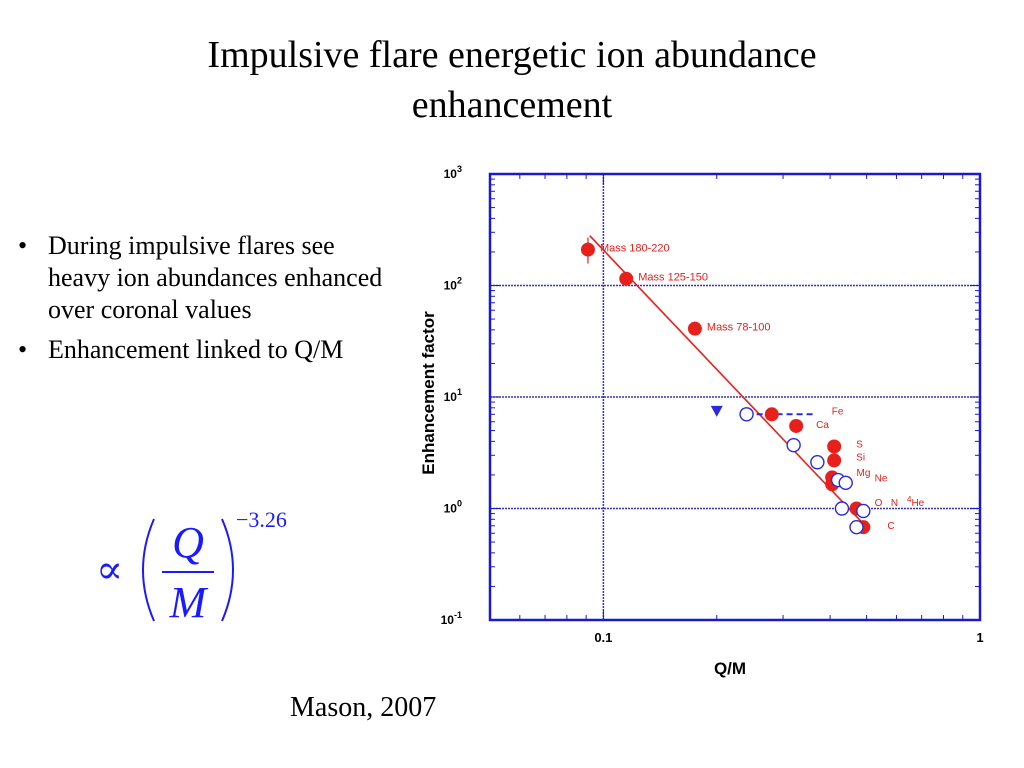  Describe the element at coordinates (730, 668) in the screenshot. I see `x-axis-label: Q/M` at that location.